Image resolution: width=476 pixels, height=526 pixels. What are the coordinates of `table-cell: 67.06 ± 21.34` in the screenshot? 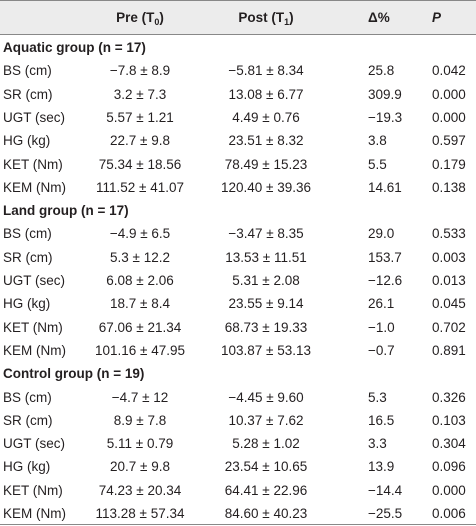 It's located at (140, 327).